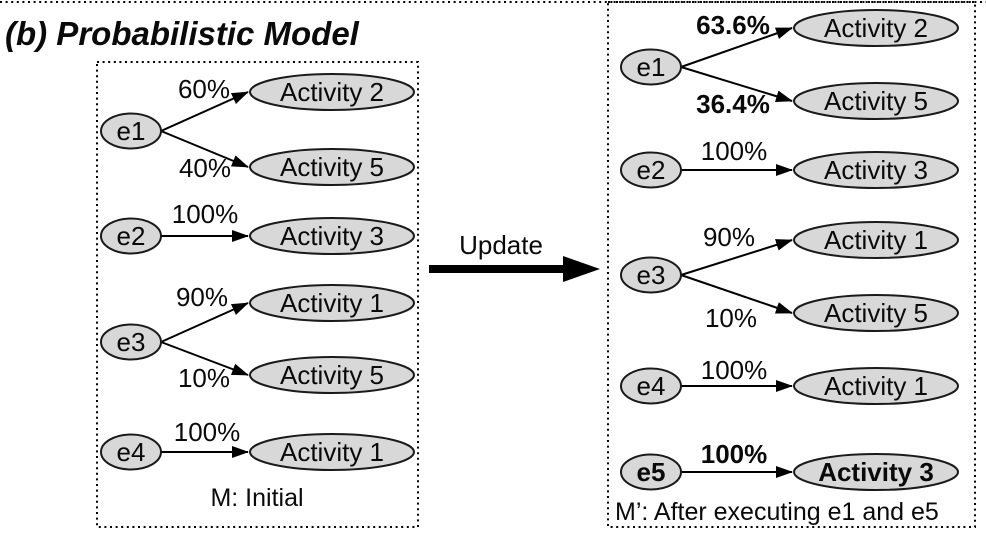 Image resolution: width=986 pixels, height=536 pixels. Describe the element at coordinates (204, 89) in the screenshot. I see `probability-label: 60%` at that location.